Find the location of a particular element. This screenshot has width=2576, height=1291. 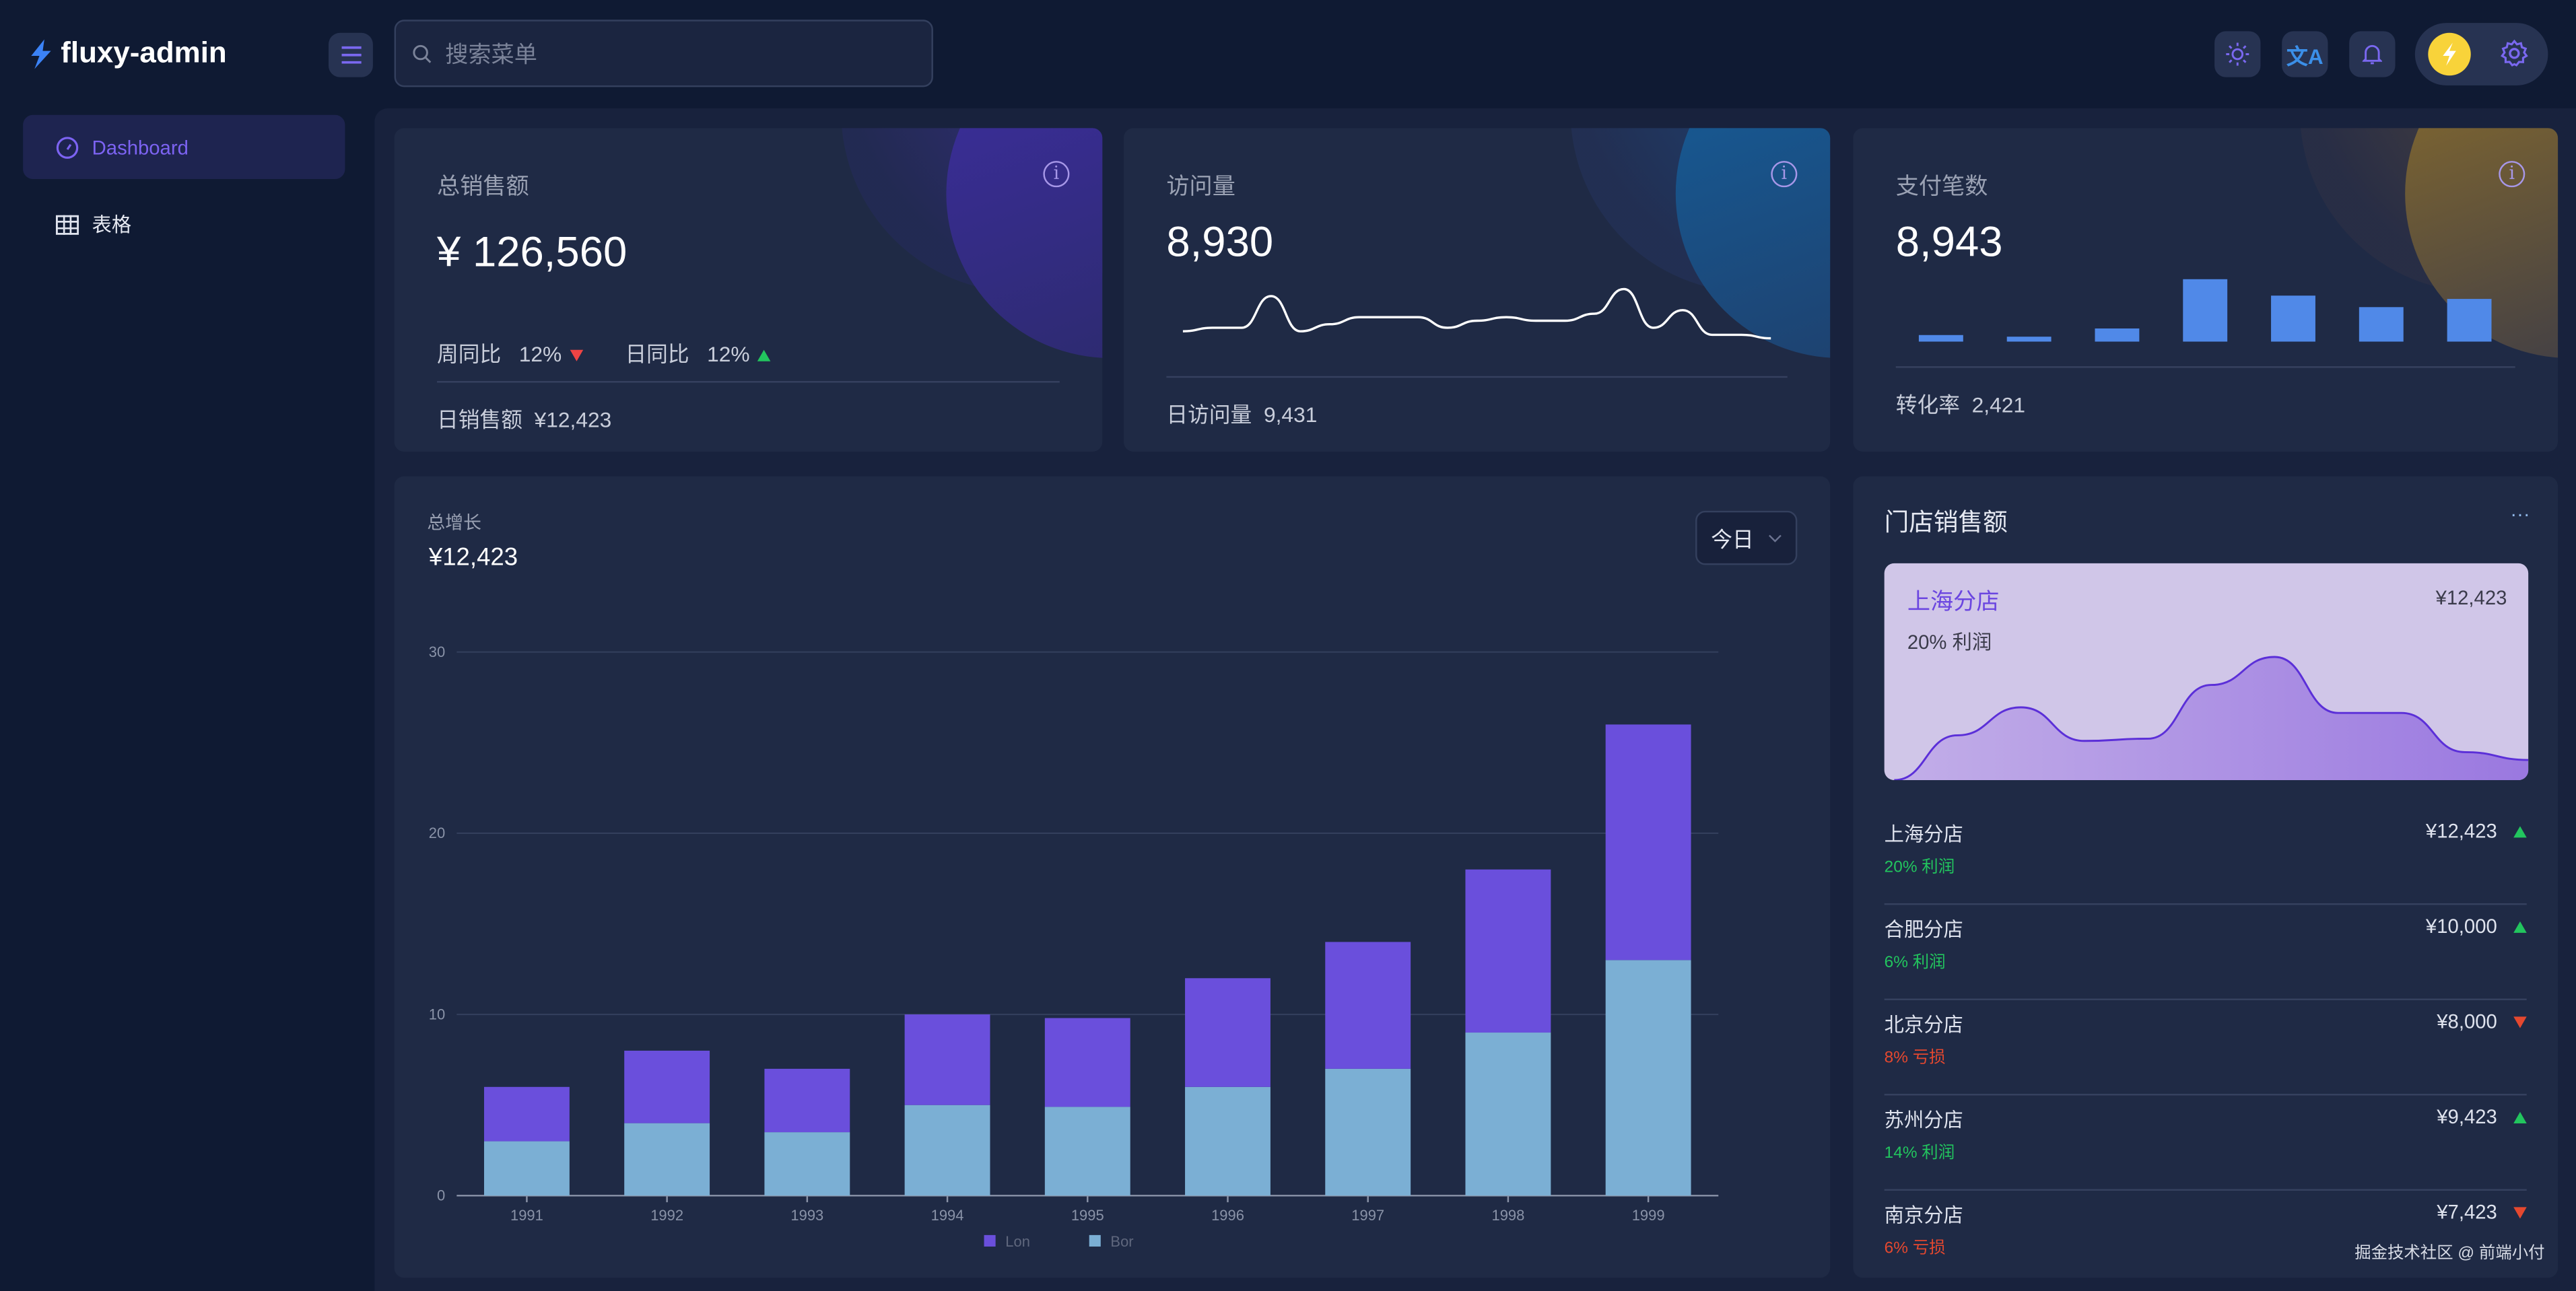

footer-value: 9,431 is located at coordinates (1290, 414).